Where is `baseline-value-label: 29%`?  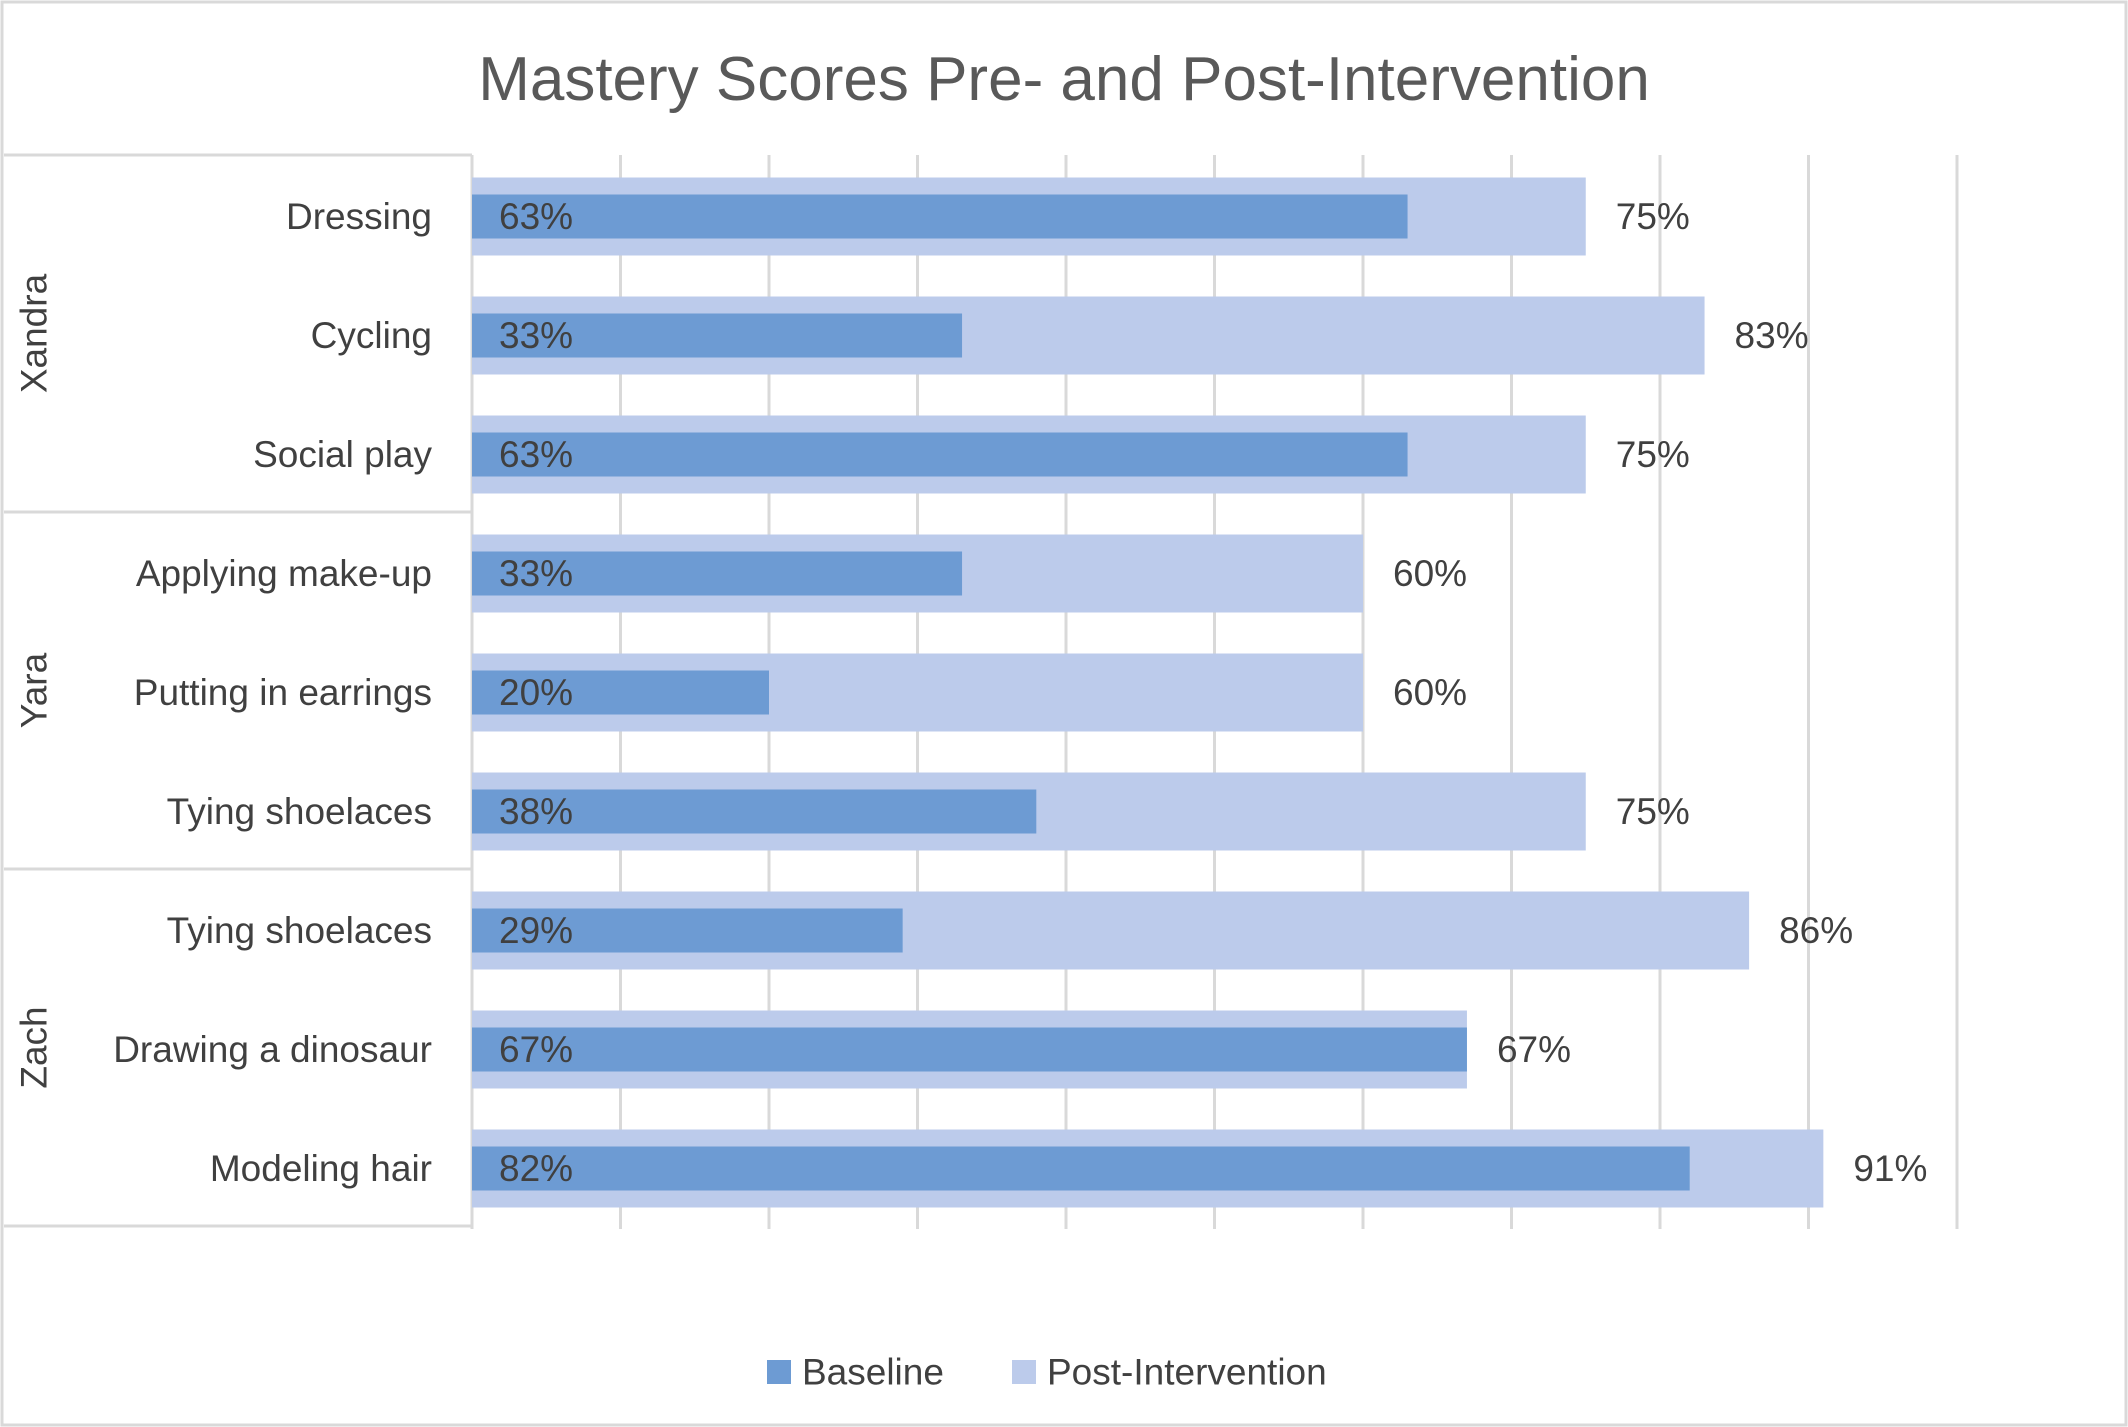
baseline-value-label: 29% is located at coordinates (536, 930).